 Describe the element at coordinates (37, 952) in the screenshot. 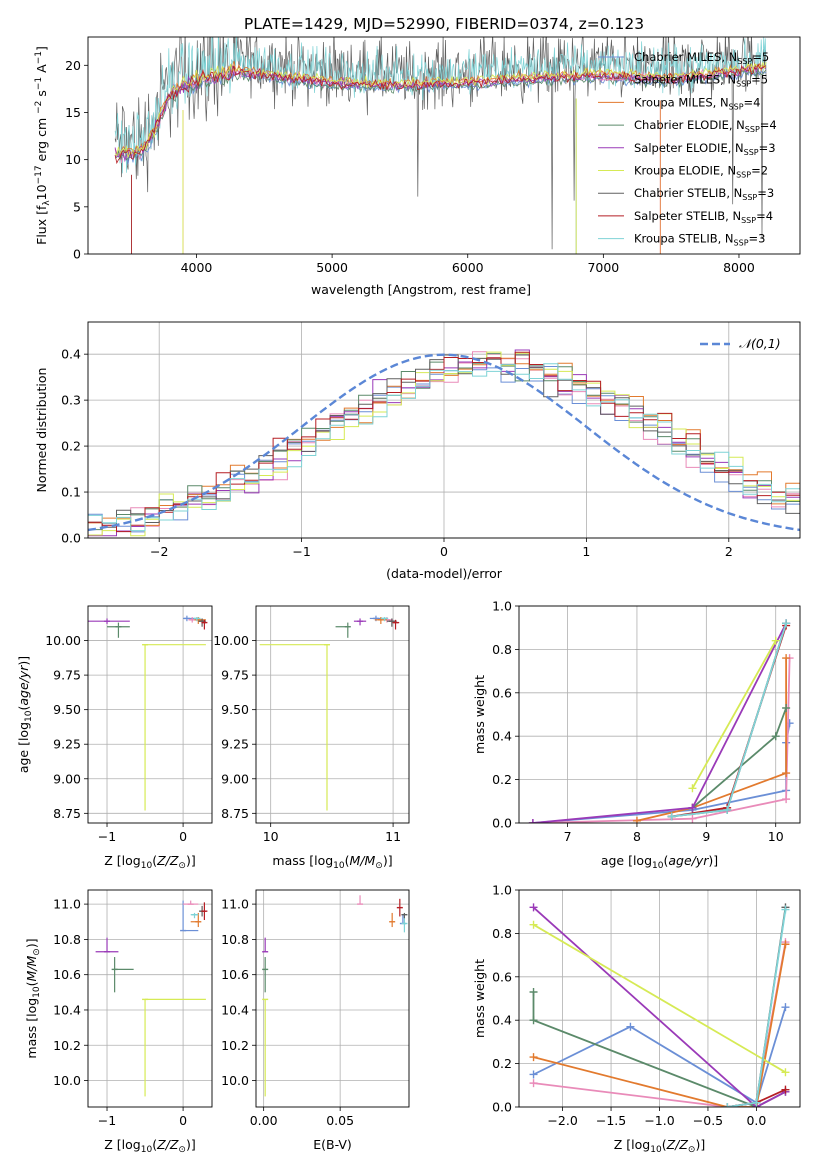

I see `y-axis-label-part: ⊙` at that location.